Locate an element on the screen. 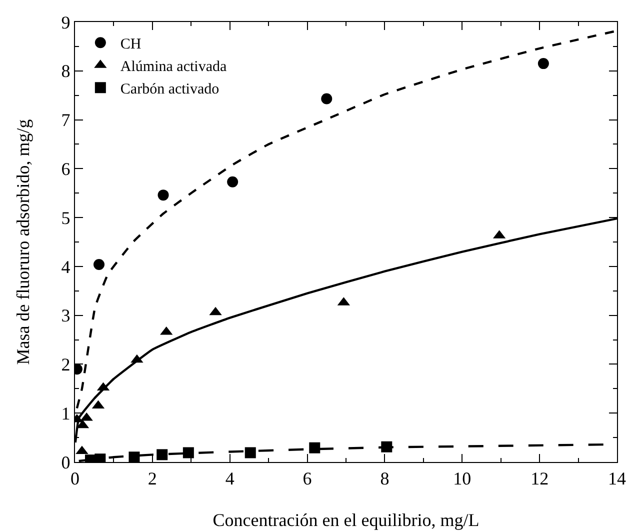  y-axis-title: Masa de fluoruro adsorbido, mg/g is located at coordinates (22, 242).